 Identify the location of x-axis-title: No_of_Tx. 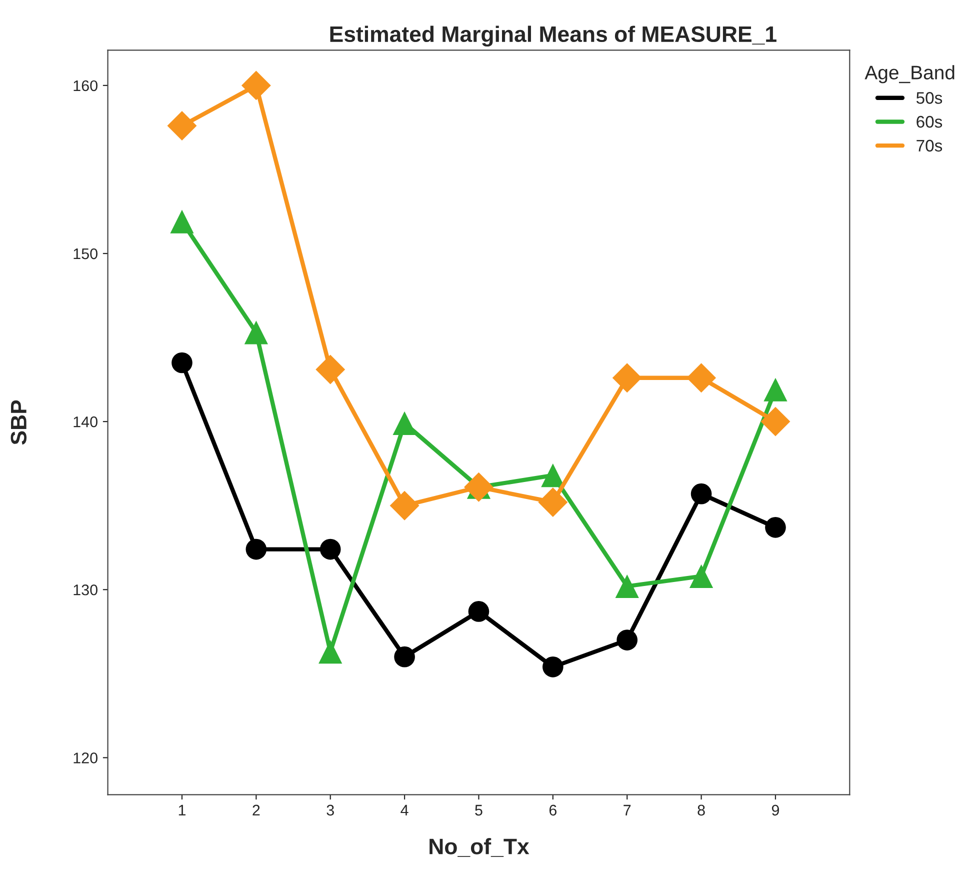
(480, 847).